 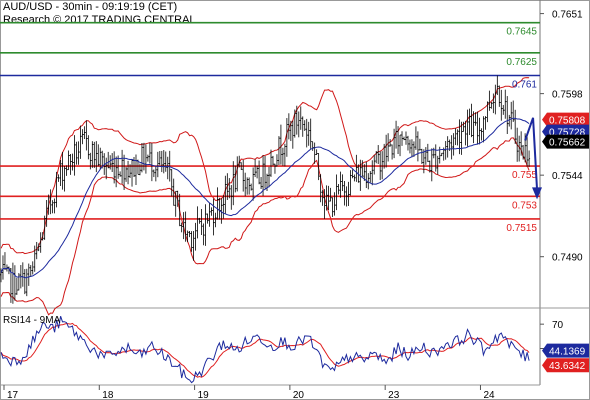 What do you see at coordinates (565, 141) in the screenshot?
I see `price-badge-bg` at bounding box center [565, 141].